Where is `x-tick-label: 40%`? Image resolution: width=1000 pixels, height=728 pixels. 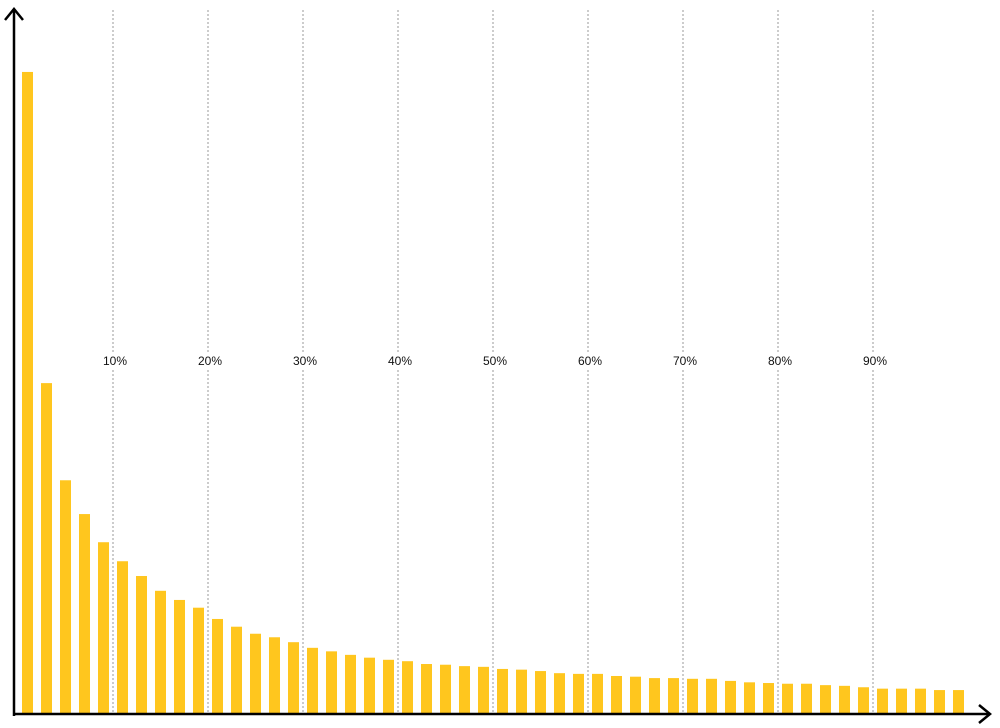
x-tick-label: 40% is located at coordinates (400, 361).